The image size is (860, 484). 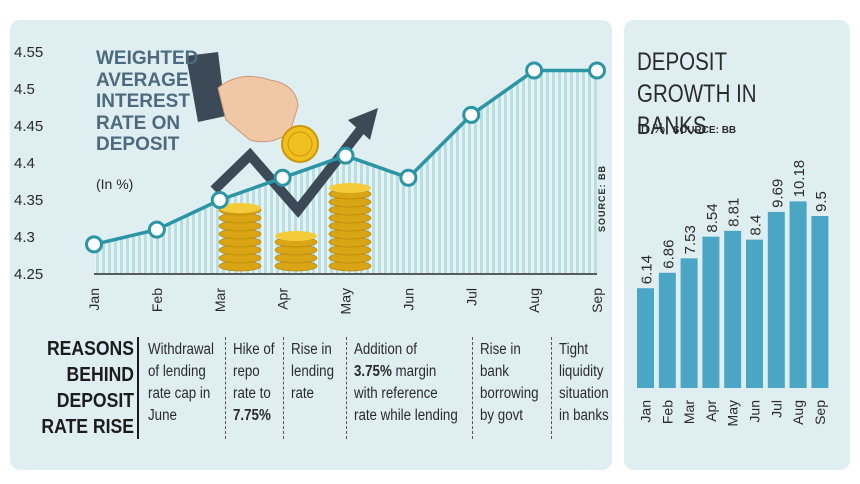 I want to click on reason-line: rate while lending, so click(x=406, y=415).